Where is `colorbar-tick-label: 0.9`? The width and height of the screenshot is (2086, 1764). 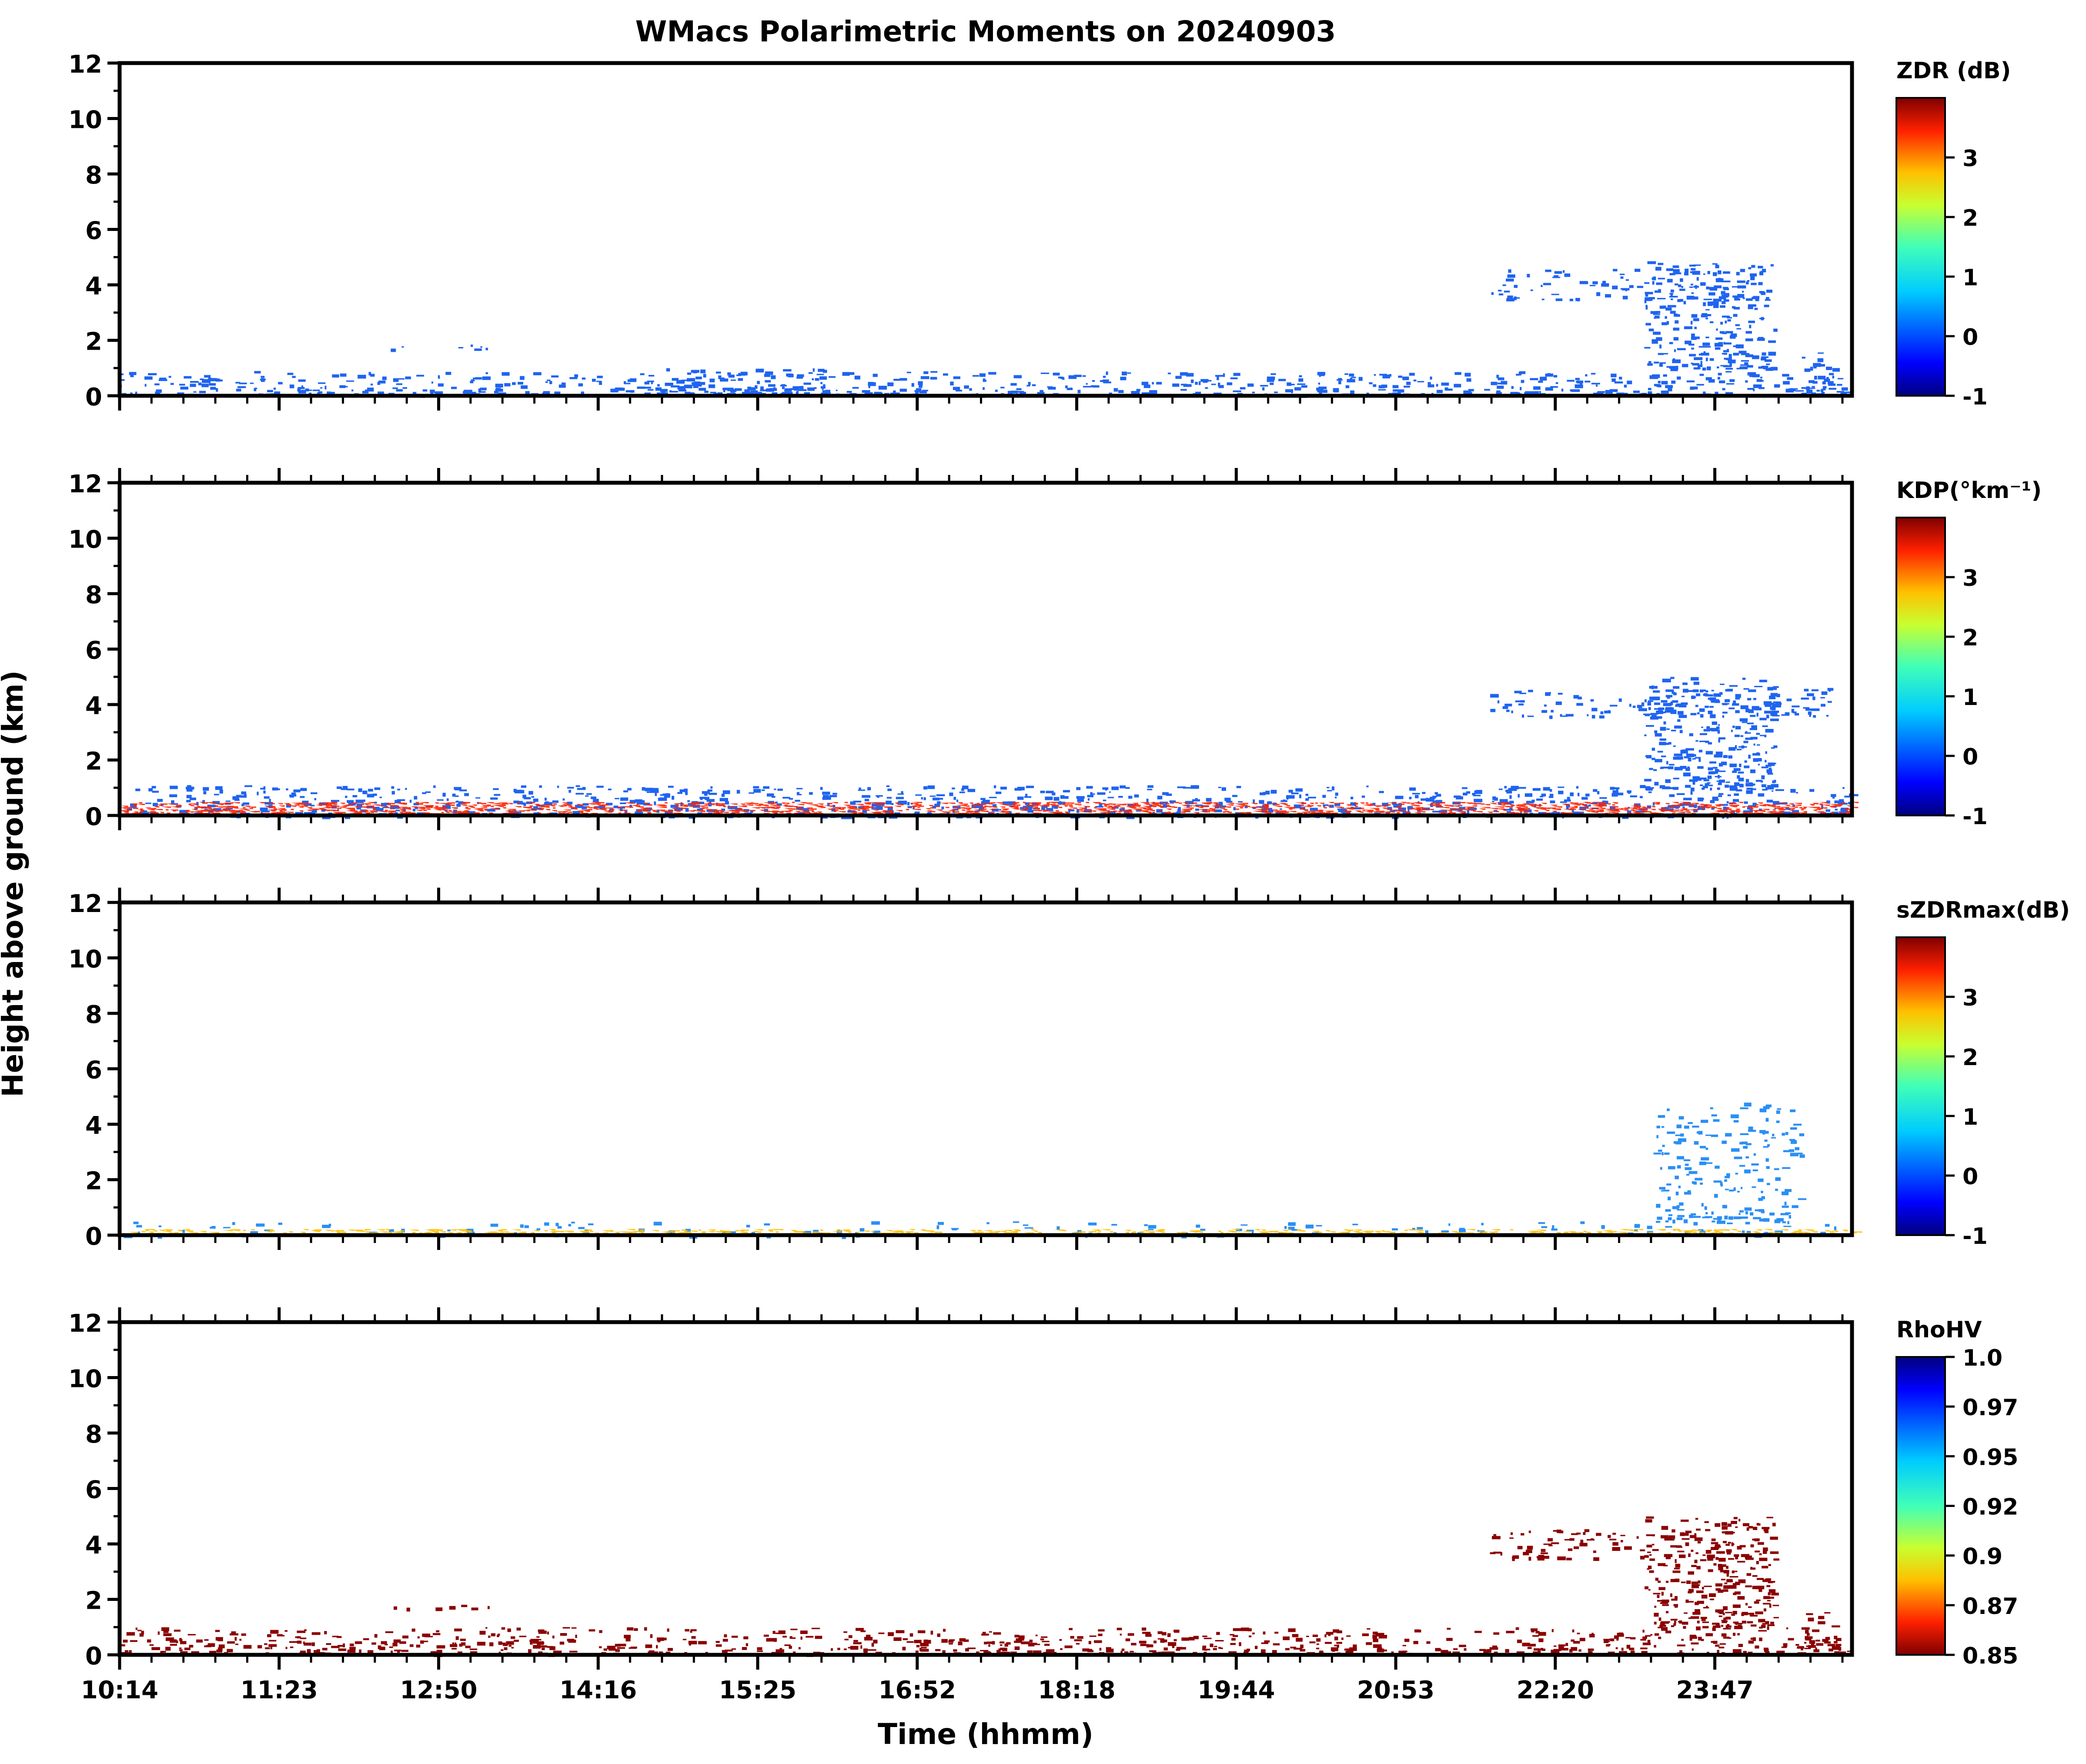
colorbar-tick-label: 0.9 is located at coordinates (1982, 1557).